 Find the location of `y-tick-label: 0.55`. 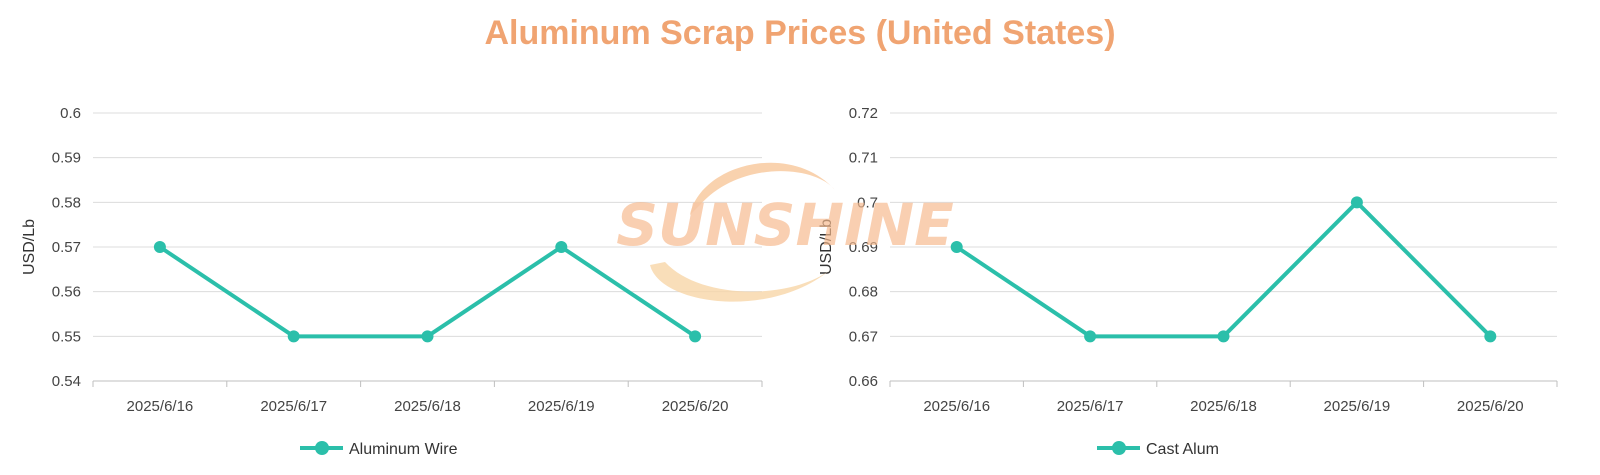

y-tick-label: 0.55 is located at coordinates (66, 336).